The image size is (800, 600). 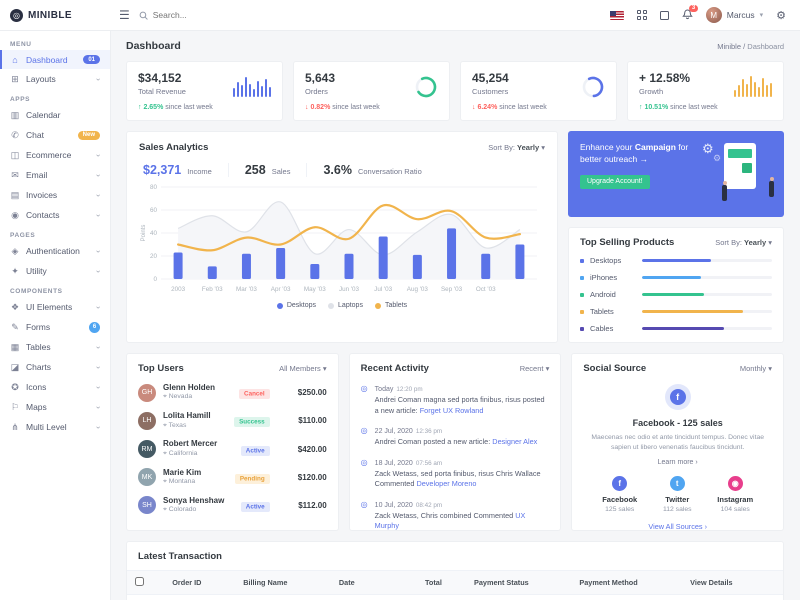 I want to click on user-row: LH Lolita Hamill ⌖ Texas Success $110.00, so click(x=232, y=420).